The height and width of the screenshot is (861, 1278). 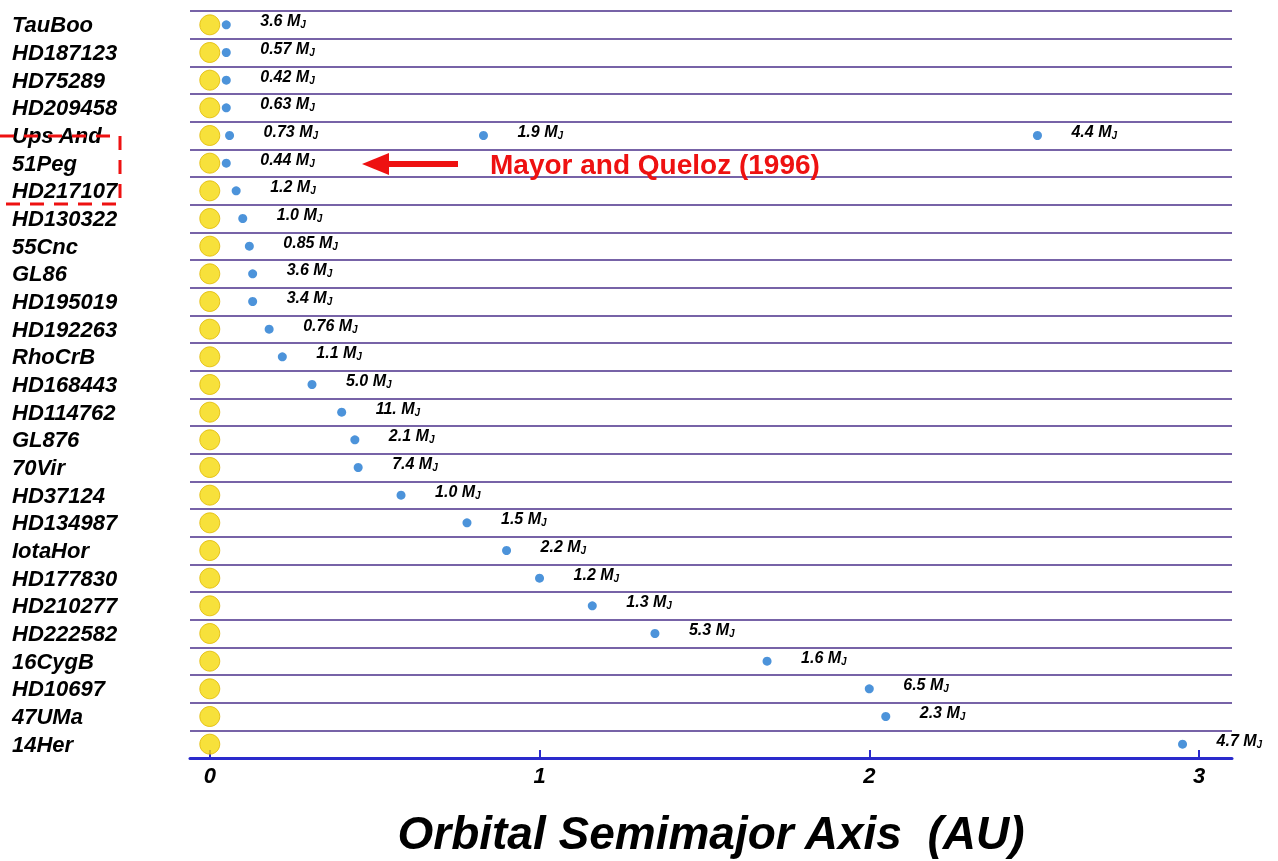 I want to click on annotation: Mayor and Queloz (1996), so click(x=655, y=164).